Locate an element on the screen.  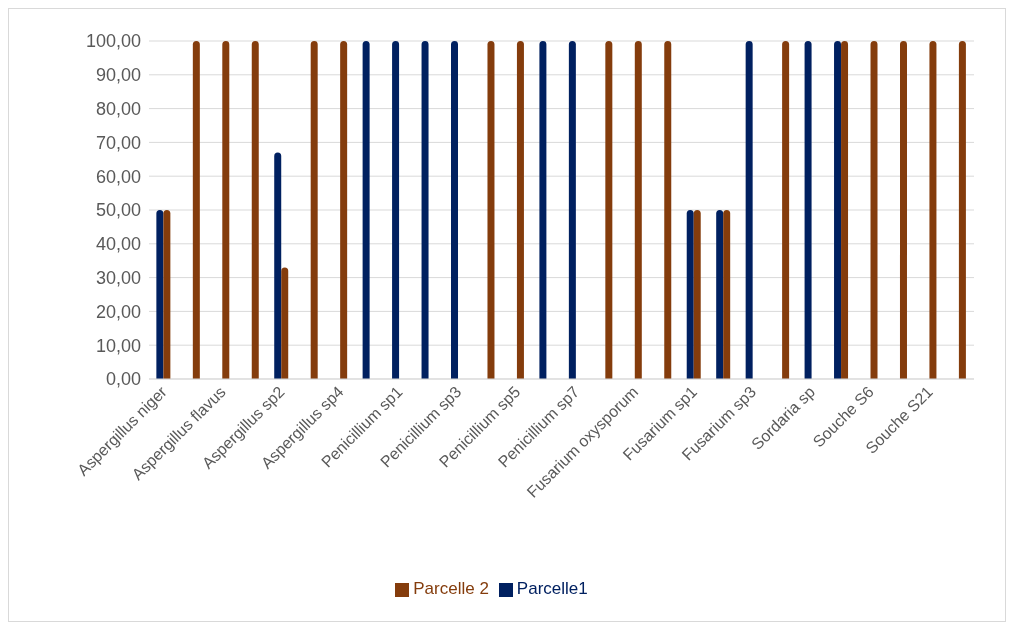
legend-label: Parcelle1 is located at coordinates (552, 588).